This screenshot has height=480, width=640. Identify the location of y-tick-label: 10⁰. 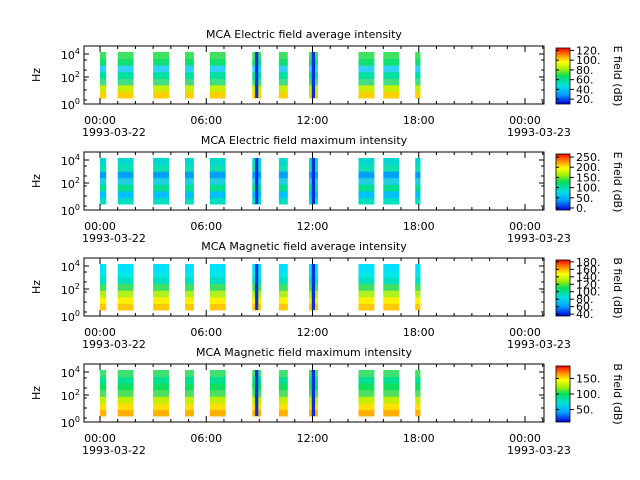
(70, 316).